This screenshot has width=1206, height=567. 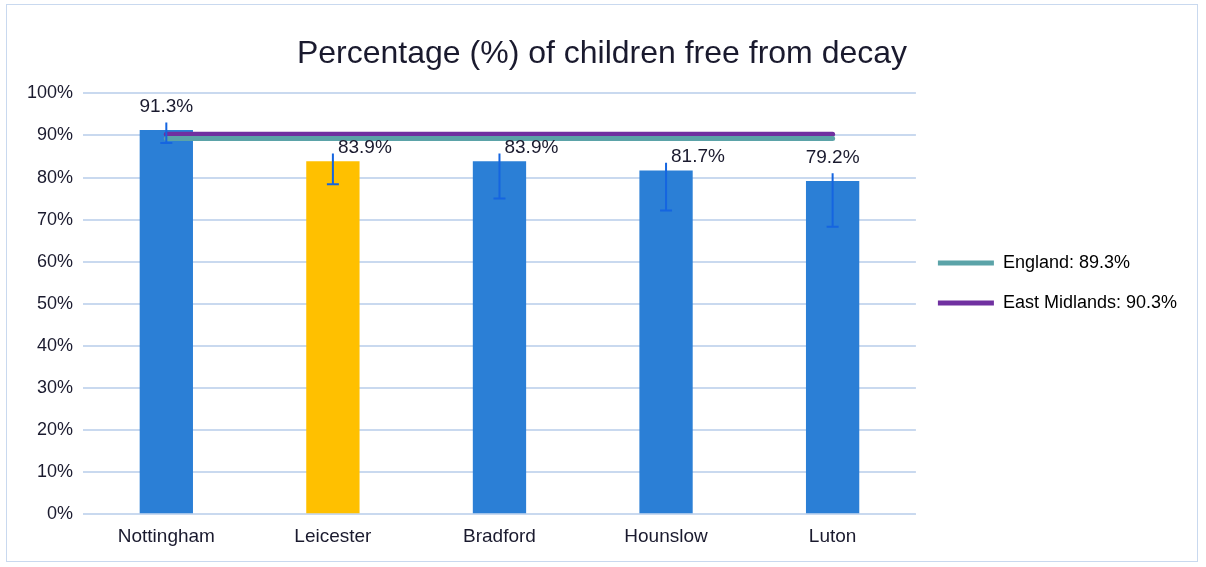 What do you see at coordinates (50, 92) in the screenshot?
I see `y-tick-label: 100%` at bounding box center [50, 92].